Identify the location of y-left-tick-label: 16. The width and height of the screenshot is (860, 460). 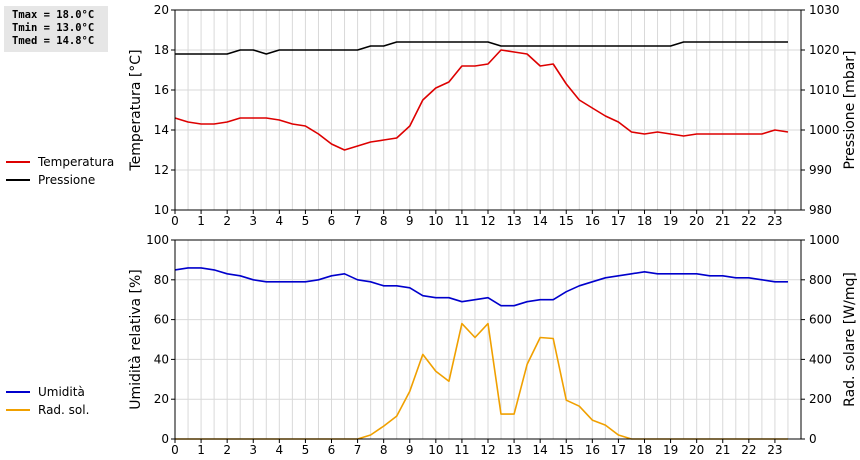
(161, 90).